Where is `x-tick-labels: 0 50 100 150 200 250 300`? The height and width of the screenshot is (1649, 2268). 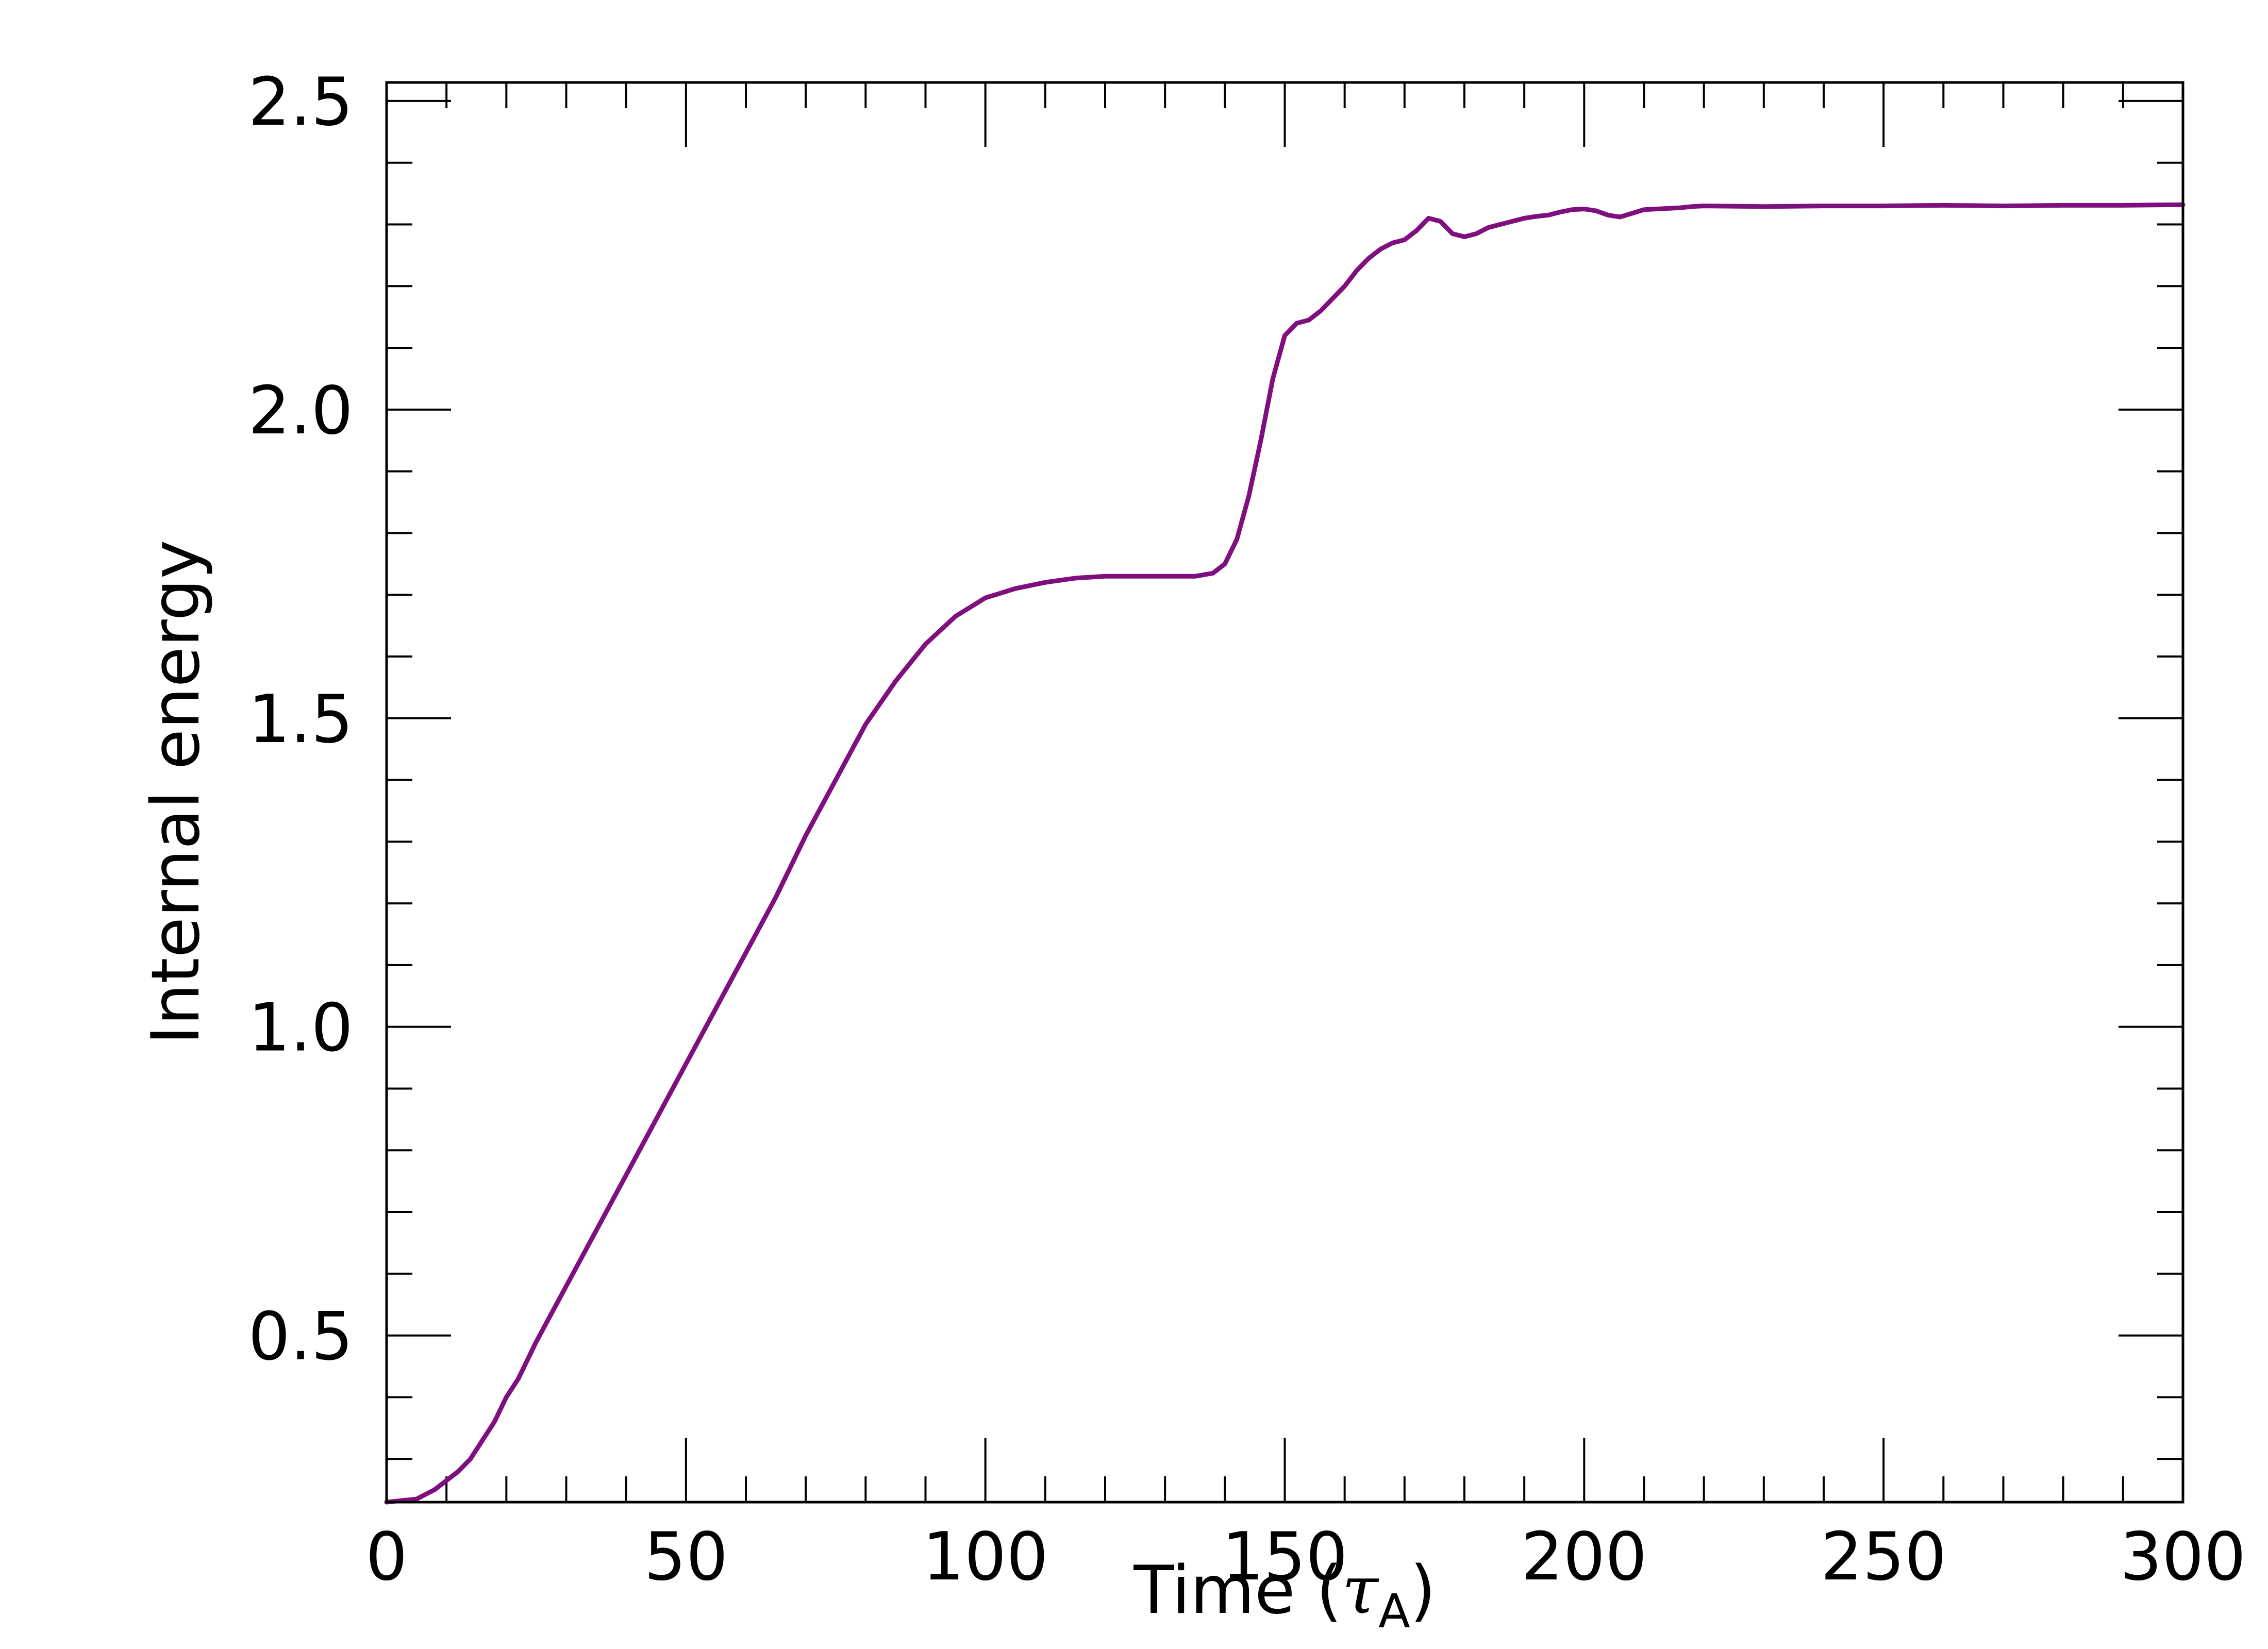
x-tick-labels: 0 50 100 150 200 250 300 is located at coordinates (1305, 1557).